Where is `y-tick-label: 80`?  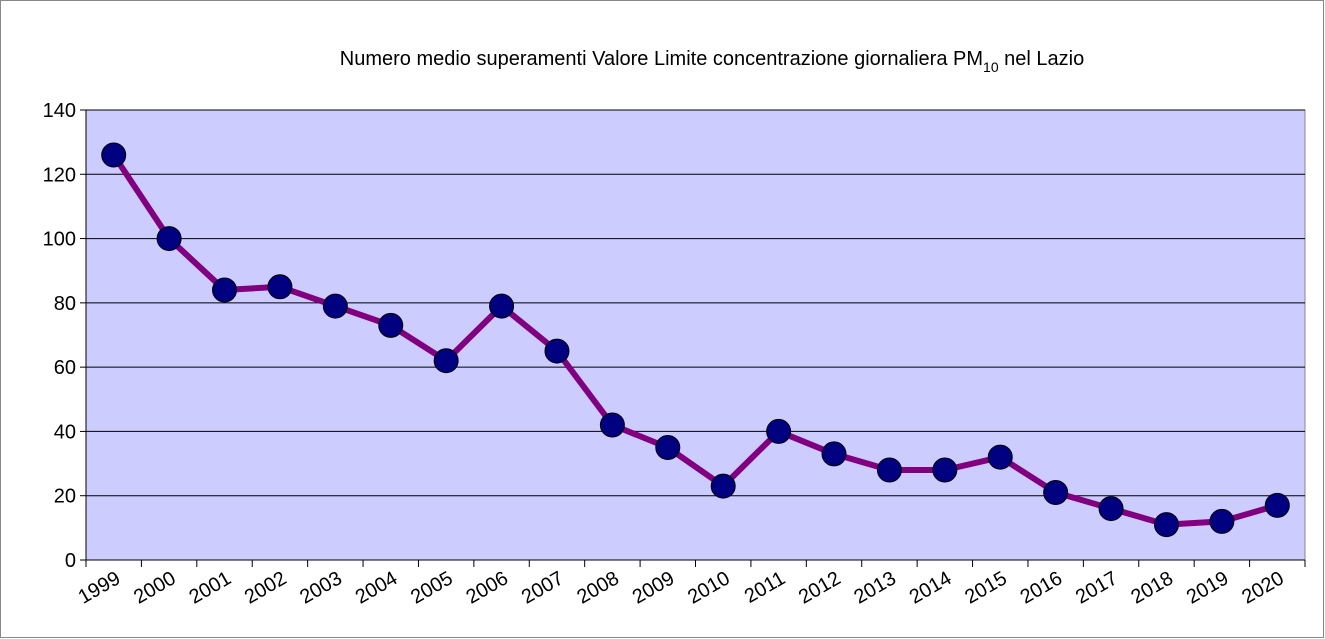 y-tick-label: 80 is located at coordinates (65, 304).